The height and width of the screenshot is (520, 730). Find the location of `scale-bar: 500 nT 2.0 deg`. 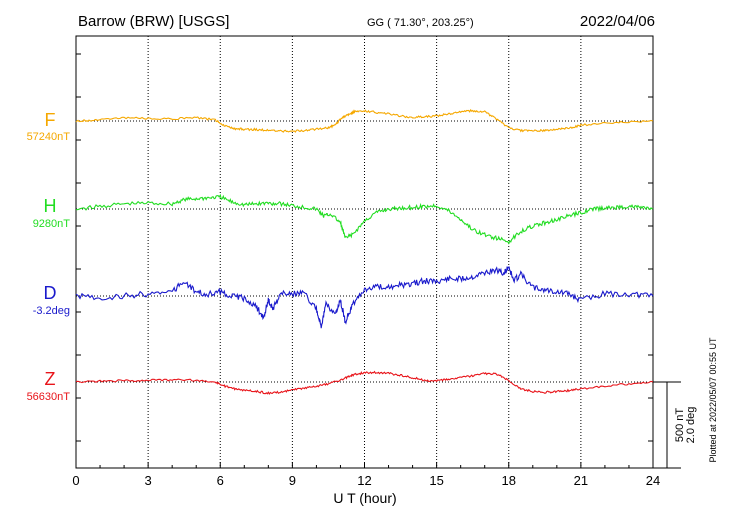

scale-bar: 500 nT 2.0 deg is located at coordinates (675, 425).